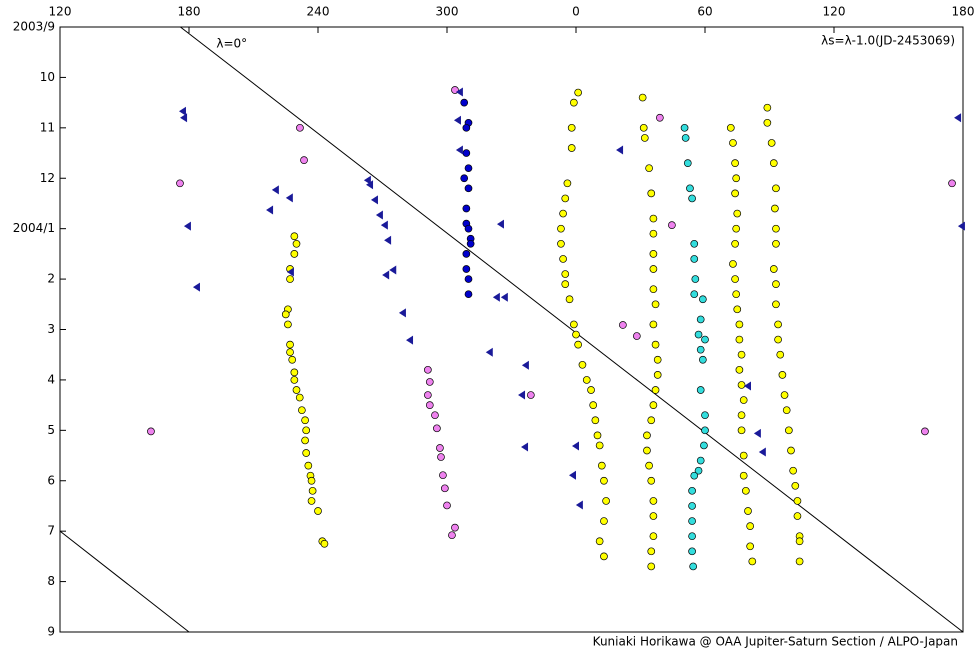 Image resolution: width=980 pixels, height=650 pixels. Describe the element at coordinates (47, 178) in the screenshot. I see `y-tick-label: 12` at that location.